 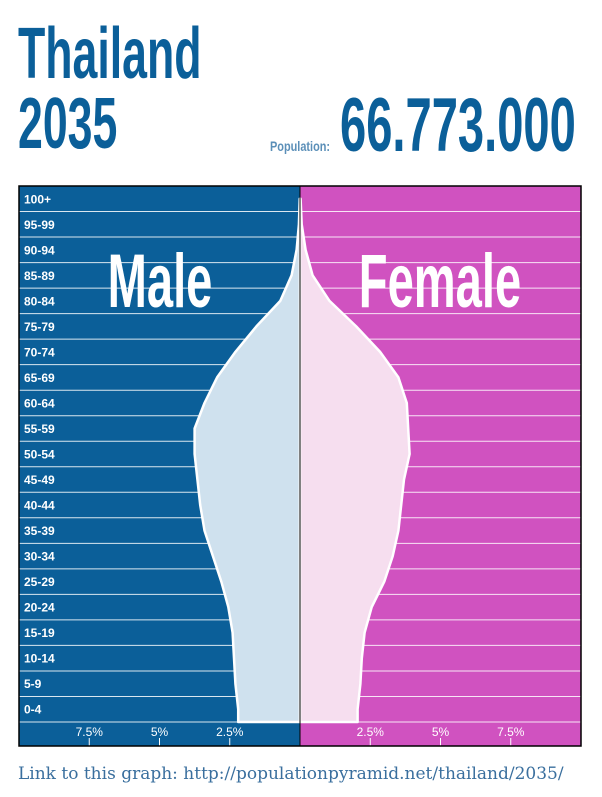 I want to click on age-group-label: 50-54, so click(x=39, y=455).